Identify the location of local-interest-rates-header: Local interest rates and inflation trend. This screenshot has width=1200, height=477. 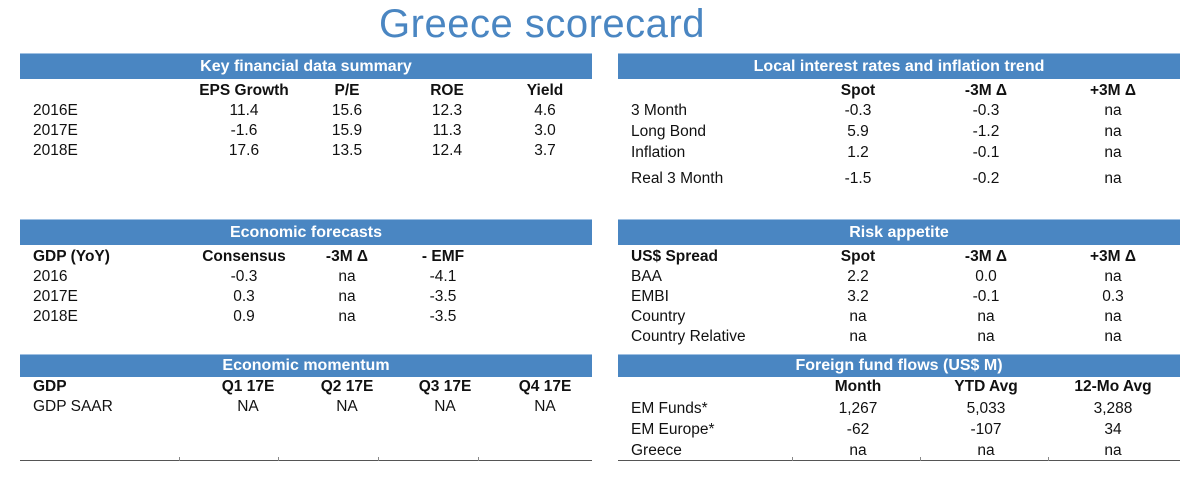
(899, 66).